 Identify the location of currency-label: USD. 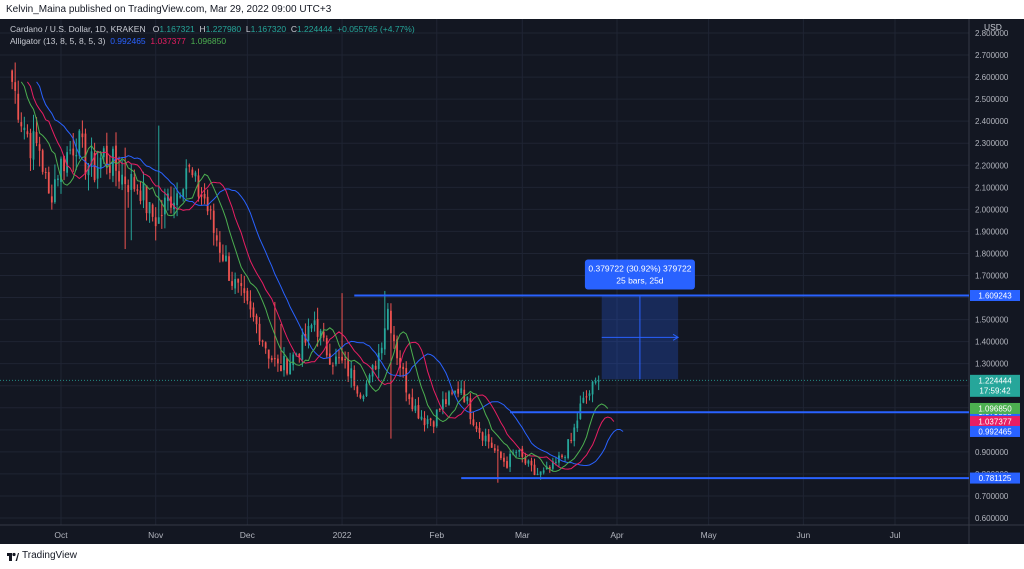
(993, 27).